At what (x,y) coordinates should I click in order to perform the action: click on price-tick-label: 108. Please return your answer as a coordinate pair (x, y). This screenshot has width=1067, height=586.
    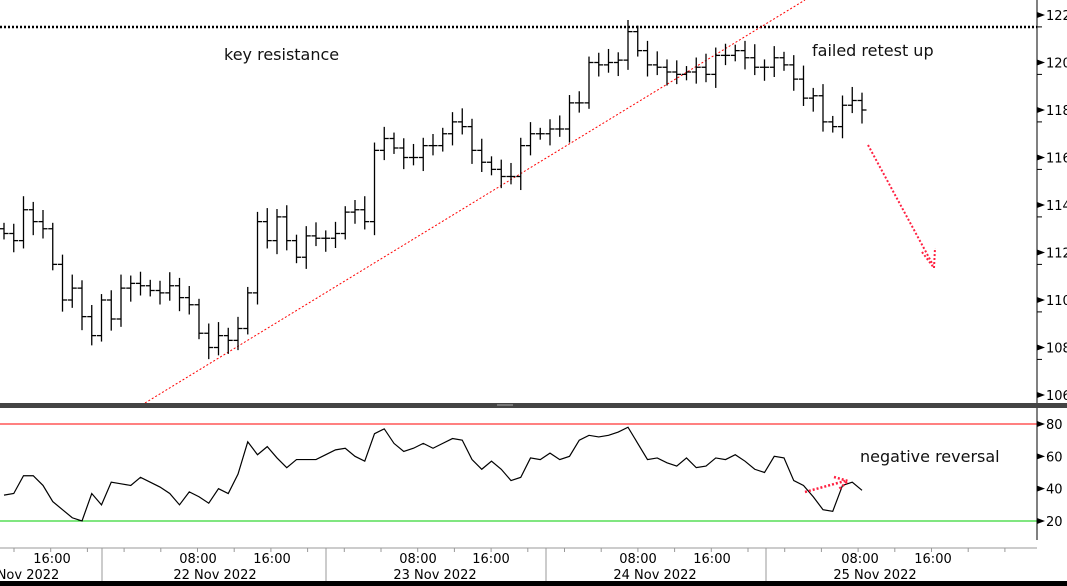
    Looking at the image, I should click on (1056, 349).